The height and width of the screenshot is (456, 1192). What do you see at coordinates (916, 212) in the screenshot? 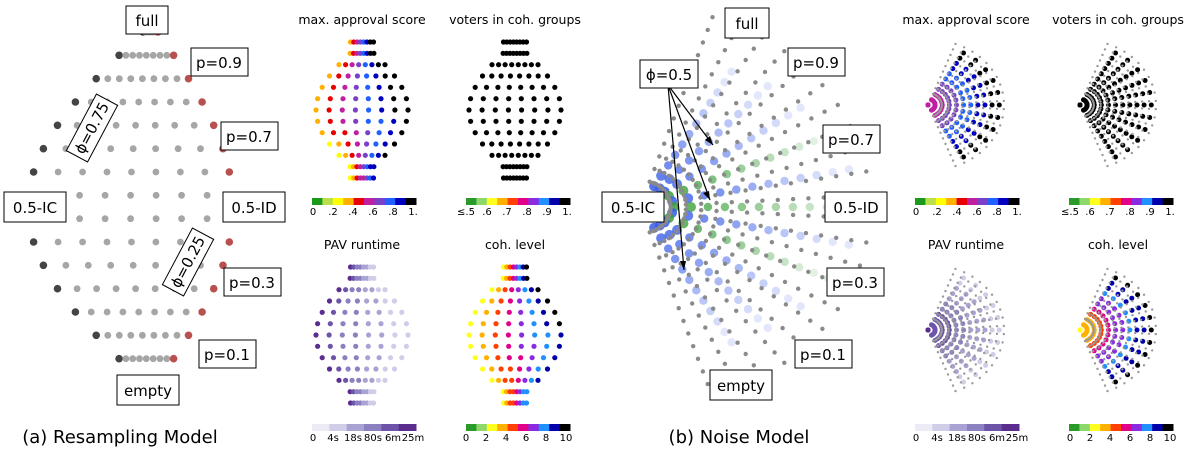
I see `svg-text: 0` at bounding box center [916, 212].